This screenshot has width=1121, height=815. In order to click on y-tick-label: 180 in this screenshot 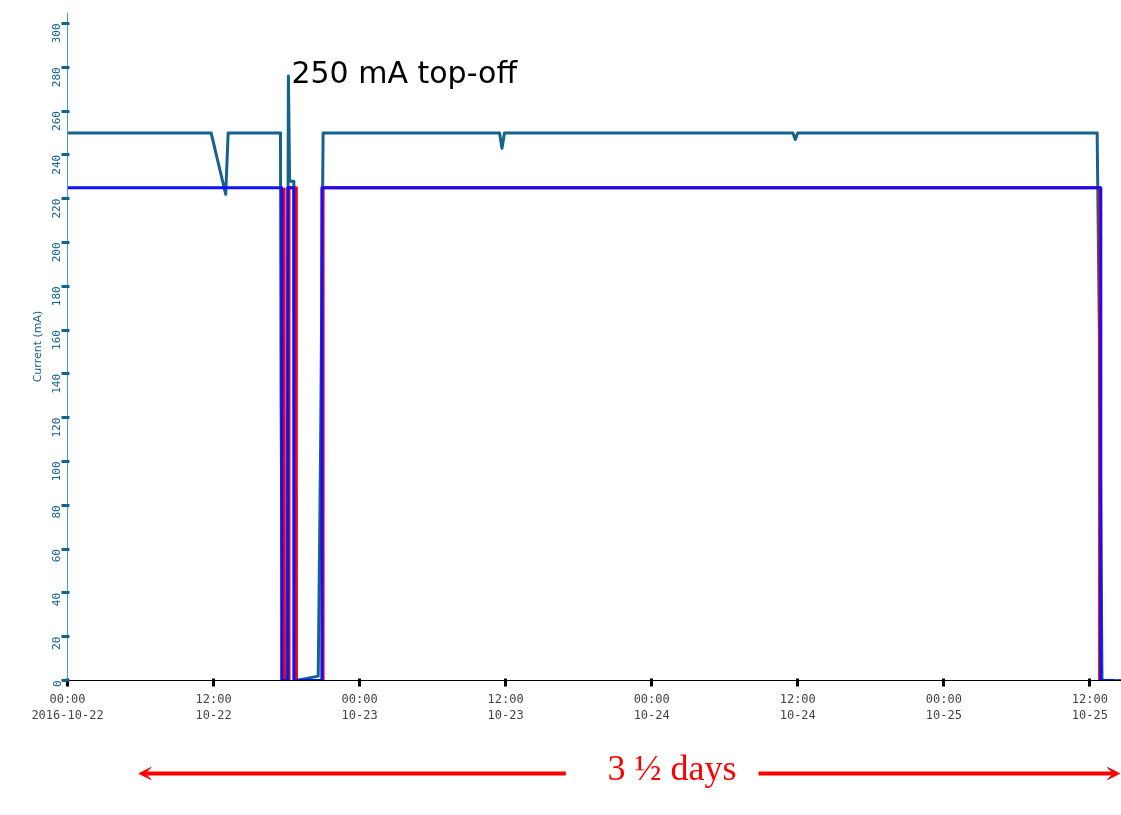, I will do `click(57, 296)`.